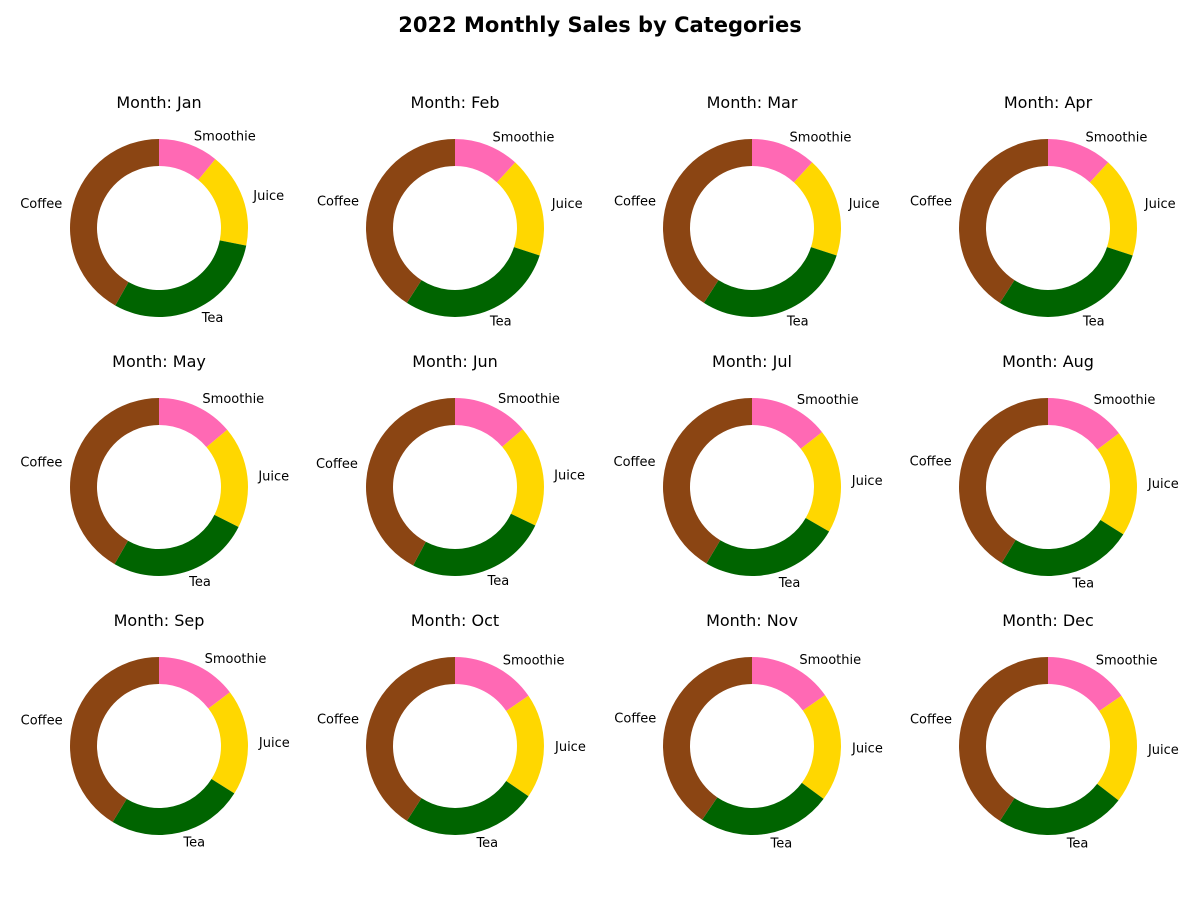 The width and height of the screenshot is (1200, 900). Describe the element at coordinates (455, 361) in the screenshot. I see `panel-title: Month: Jun` at that location.